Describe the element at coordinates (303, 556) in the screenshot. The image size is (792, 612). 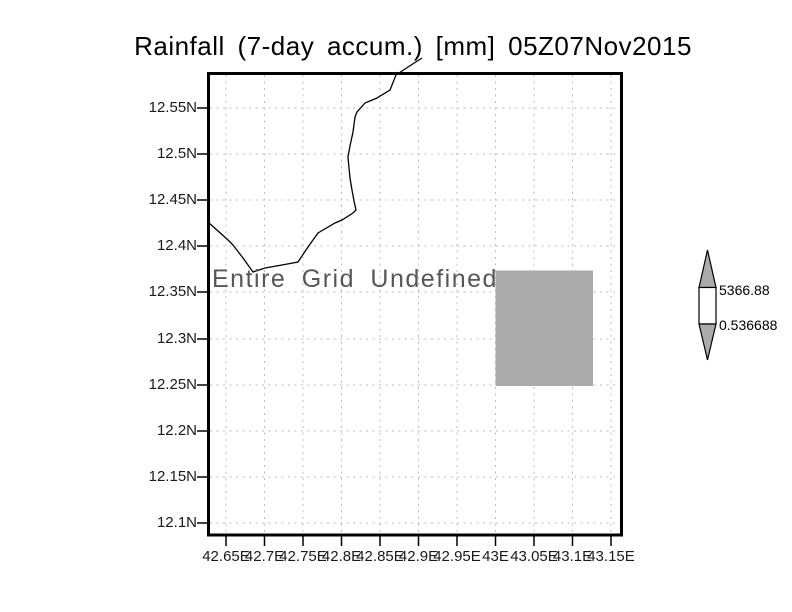
I see `x-axis-label: 42.75E` at that location.